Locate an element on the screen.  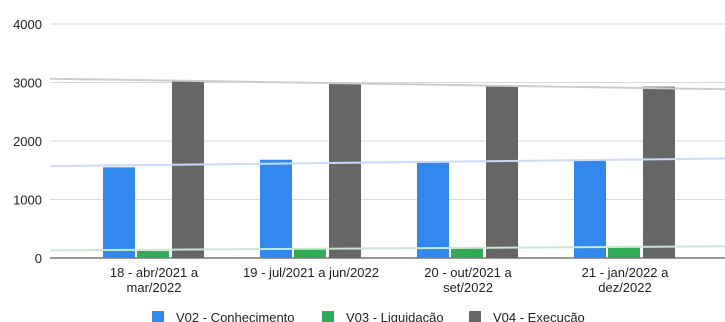
y-tick-label: 2000 is located at coordinates (27, 141).